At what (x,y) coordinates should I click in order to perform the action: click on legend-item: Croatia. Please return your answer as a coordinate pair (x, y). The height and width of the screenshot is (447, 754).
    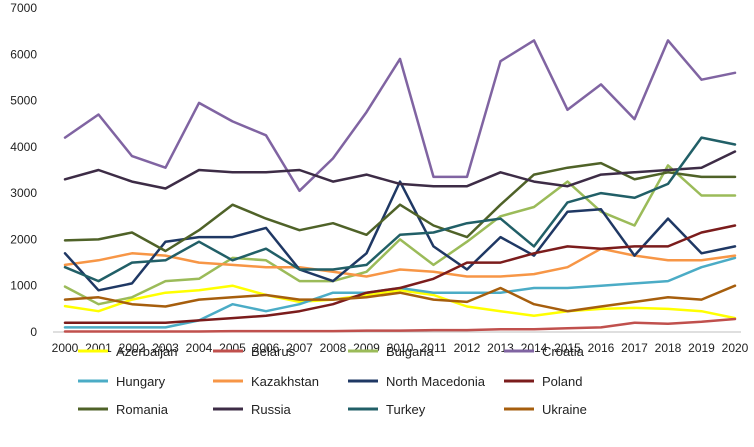
    Looking at the image, I should click on (544, 351).